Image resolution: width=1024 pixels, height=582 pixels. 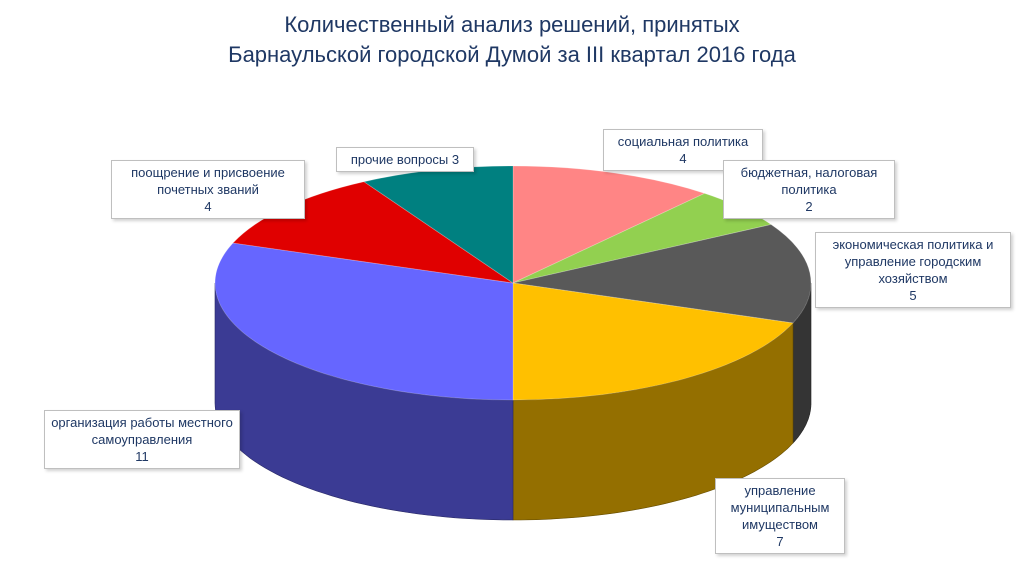 What do you see at coordinates (780, 541) in the screenshot?
I see `label-municipal-property-value: 7` at bounding box center [780, 541].